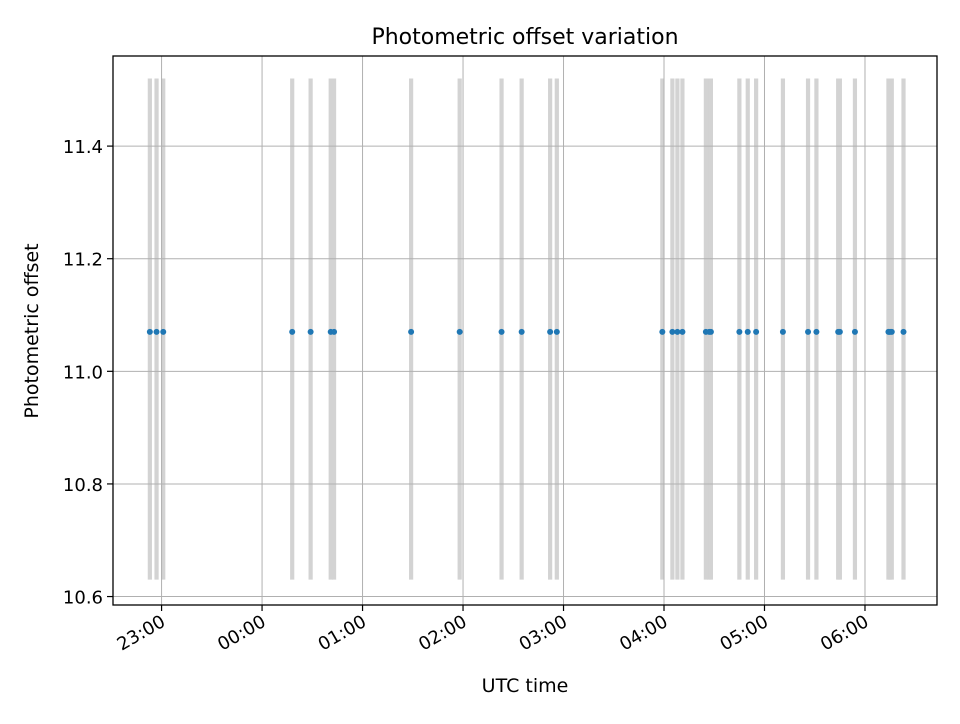  What do you see at coordinates (83, 372) in the screenshot?
I see `y-tick-label-2: 11.0` at bounding box center [83, 372].